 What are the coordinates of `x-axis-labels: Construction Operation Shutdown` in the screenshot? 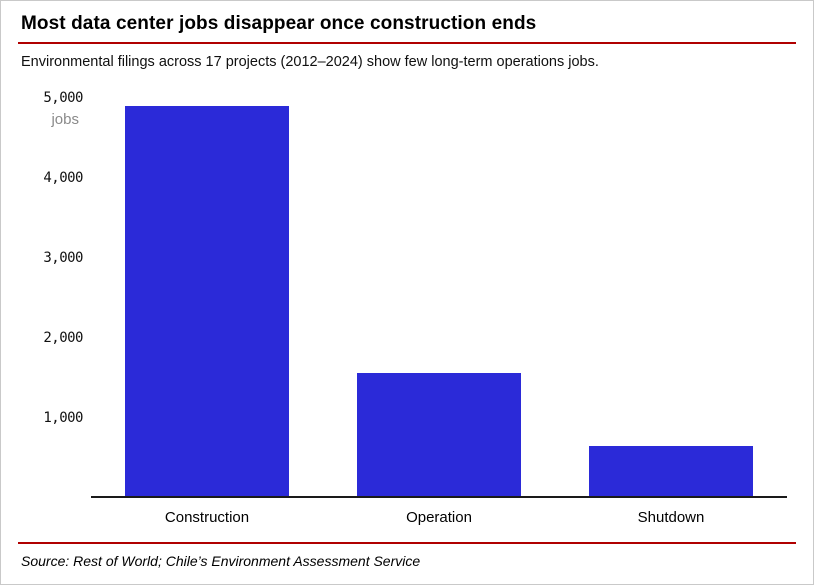 It's located at (439, 517).